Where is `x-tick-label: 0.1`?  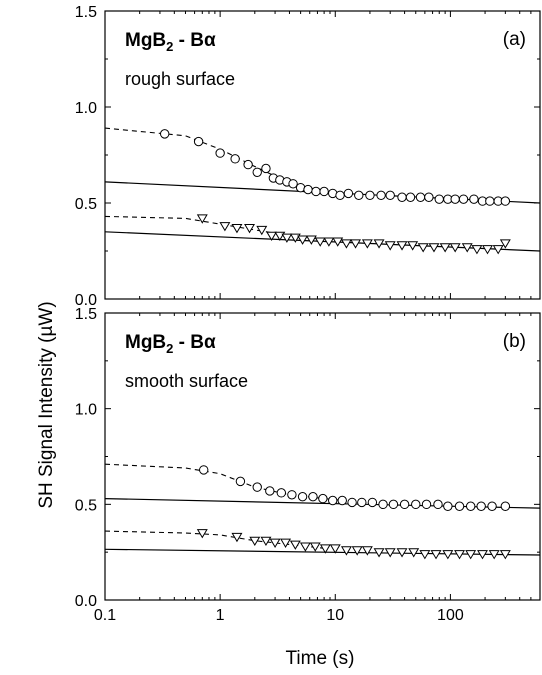 x-tick-label: 0.1 is located at coordinates (105, 615).